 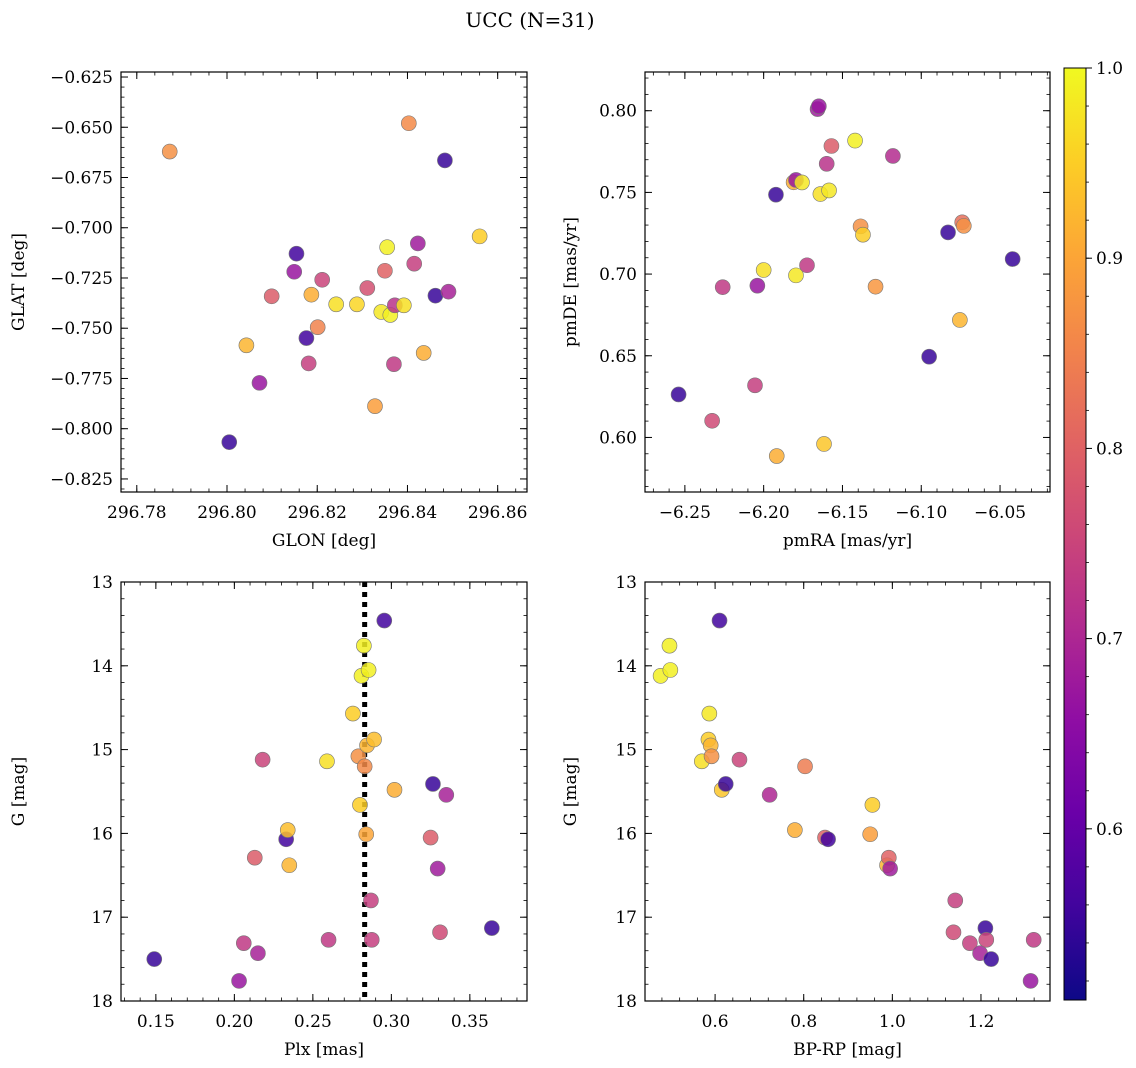 I want to click on y-axis-label: G [mag], so click(x=19, y=791).